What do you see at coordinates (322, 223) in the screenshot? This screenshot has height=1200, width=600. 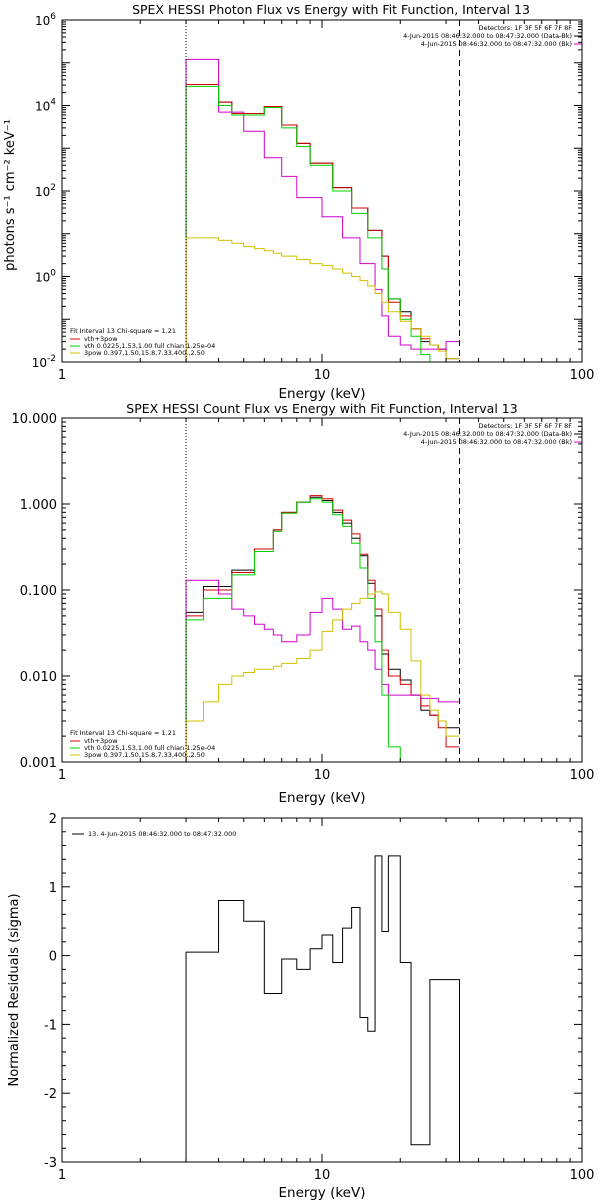 I see `photon-flux-series-vth` at bounding box center [322, 223].